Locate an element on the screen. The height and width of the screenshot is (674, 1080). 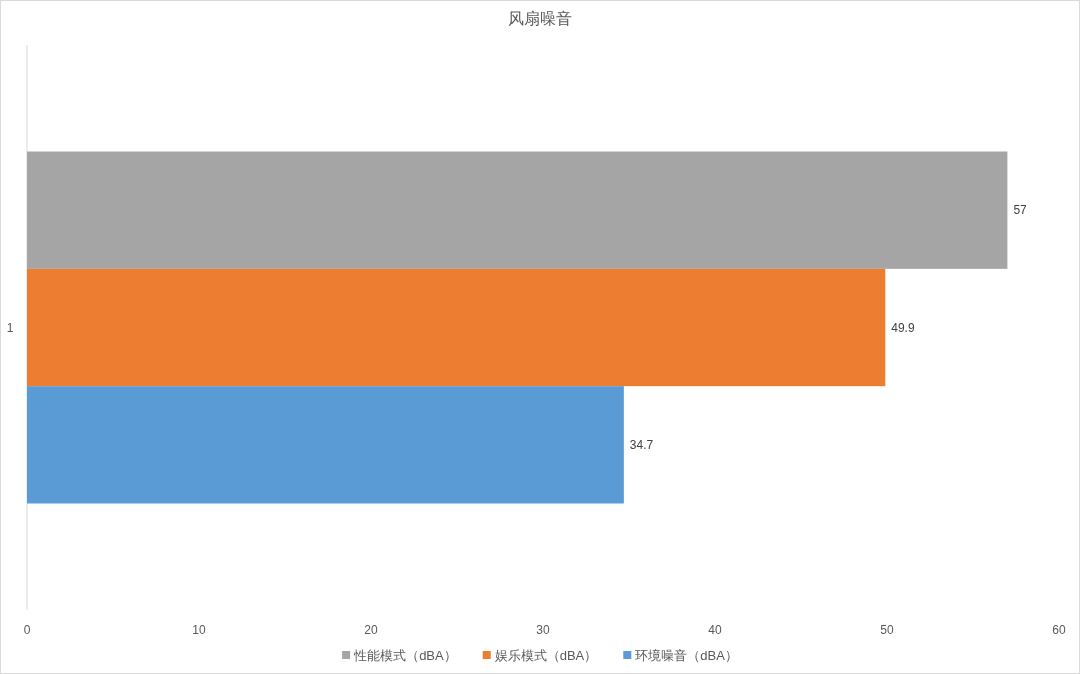
legend-label: 性能模式（dBA） is located at coordinates (405, 655).